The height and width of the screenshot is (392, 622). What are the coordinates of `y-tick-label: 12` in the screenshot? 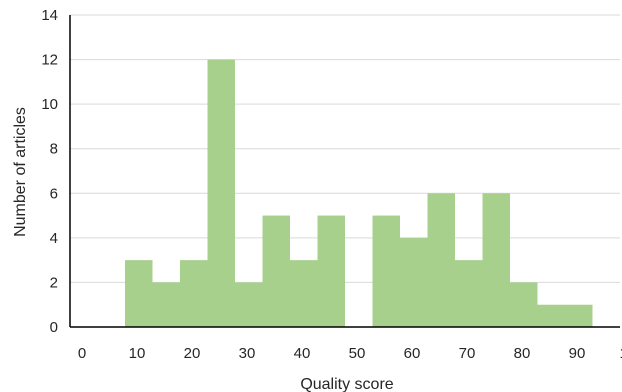 It's located at (49, 60).